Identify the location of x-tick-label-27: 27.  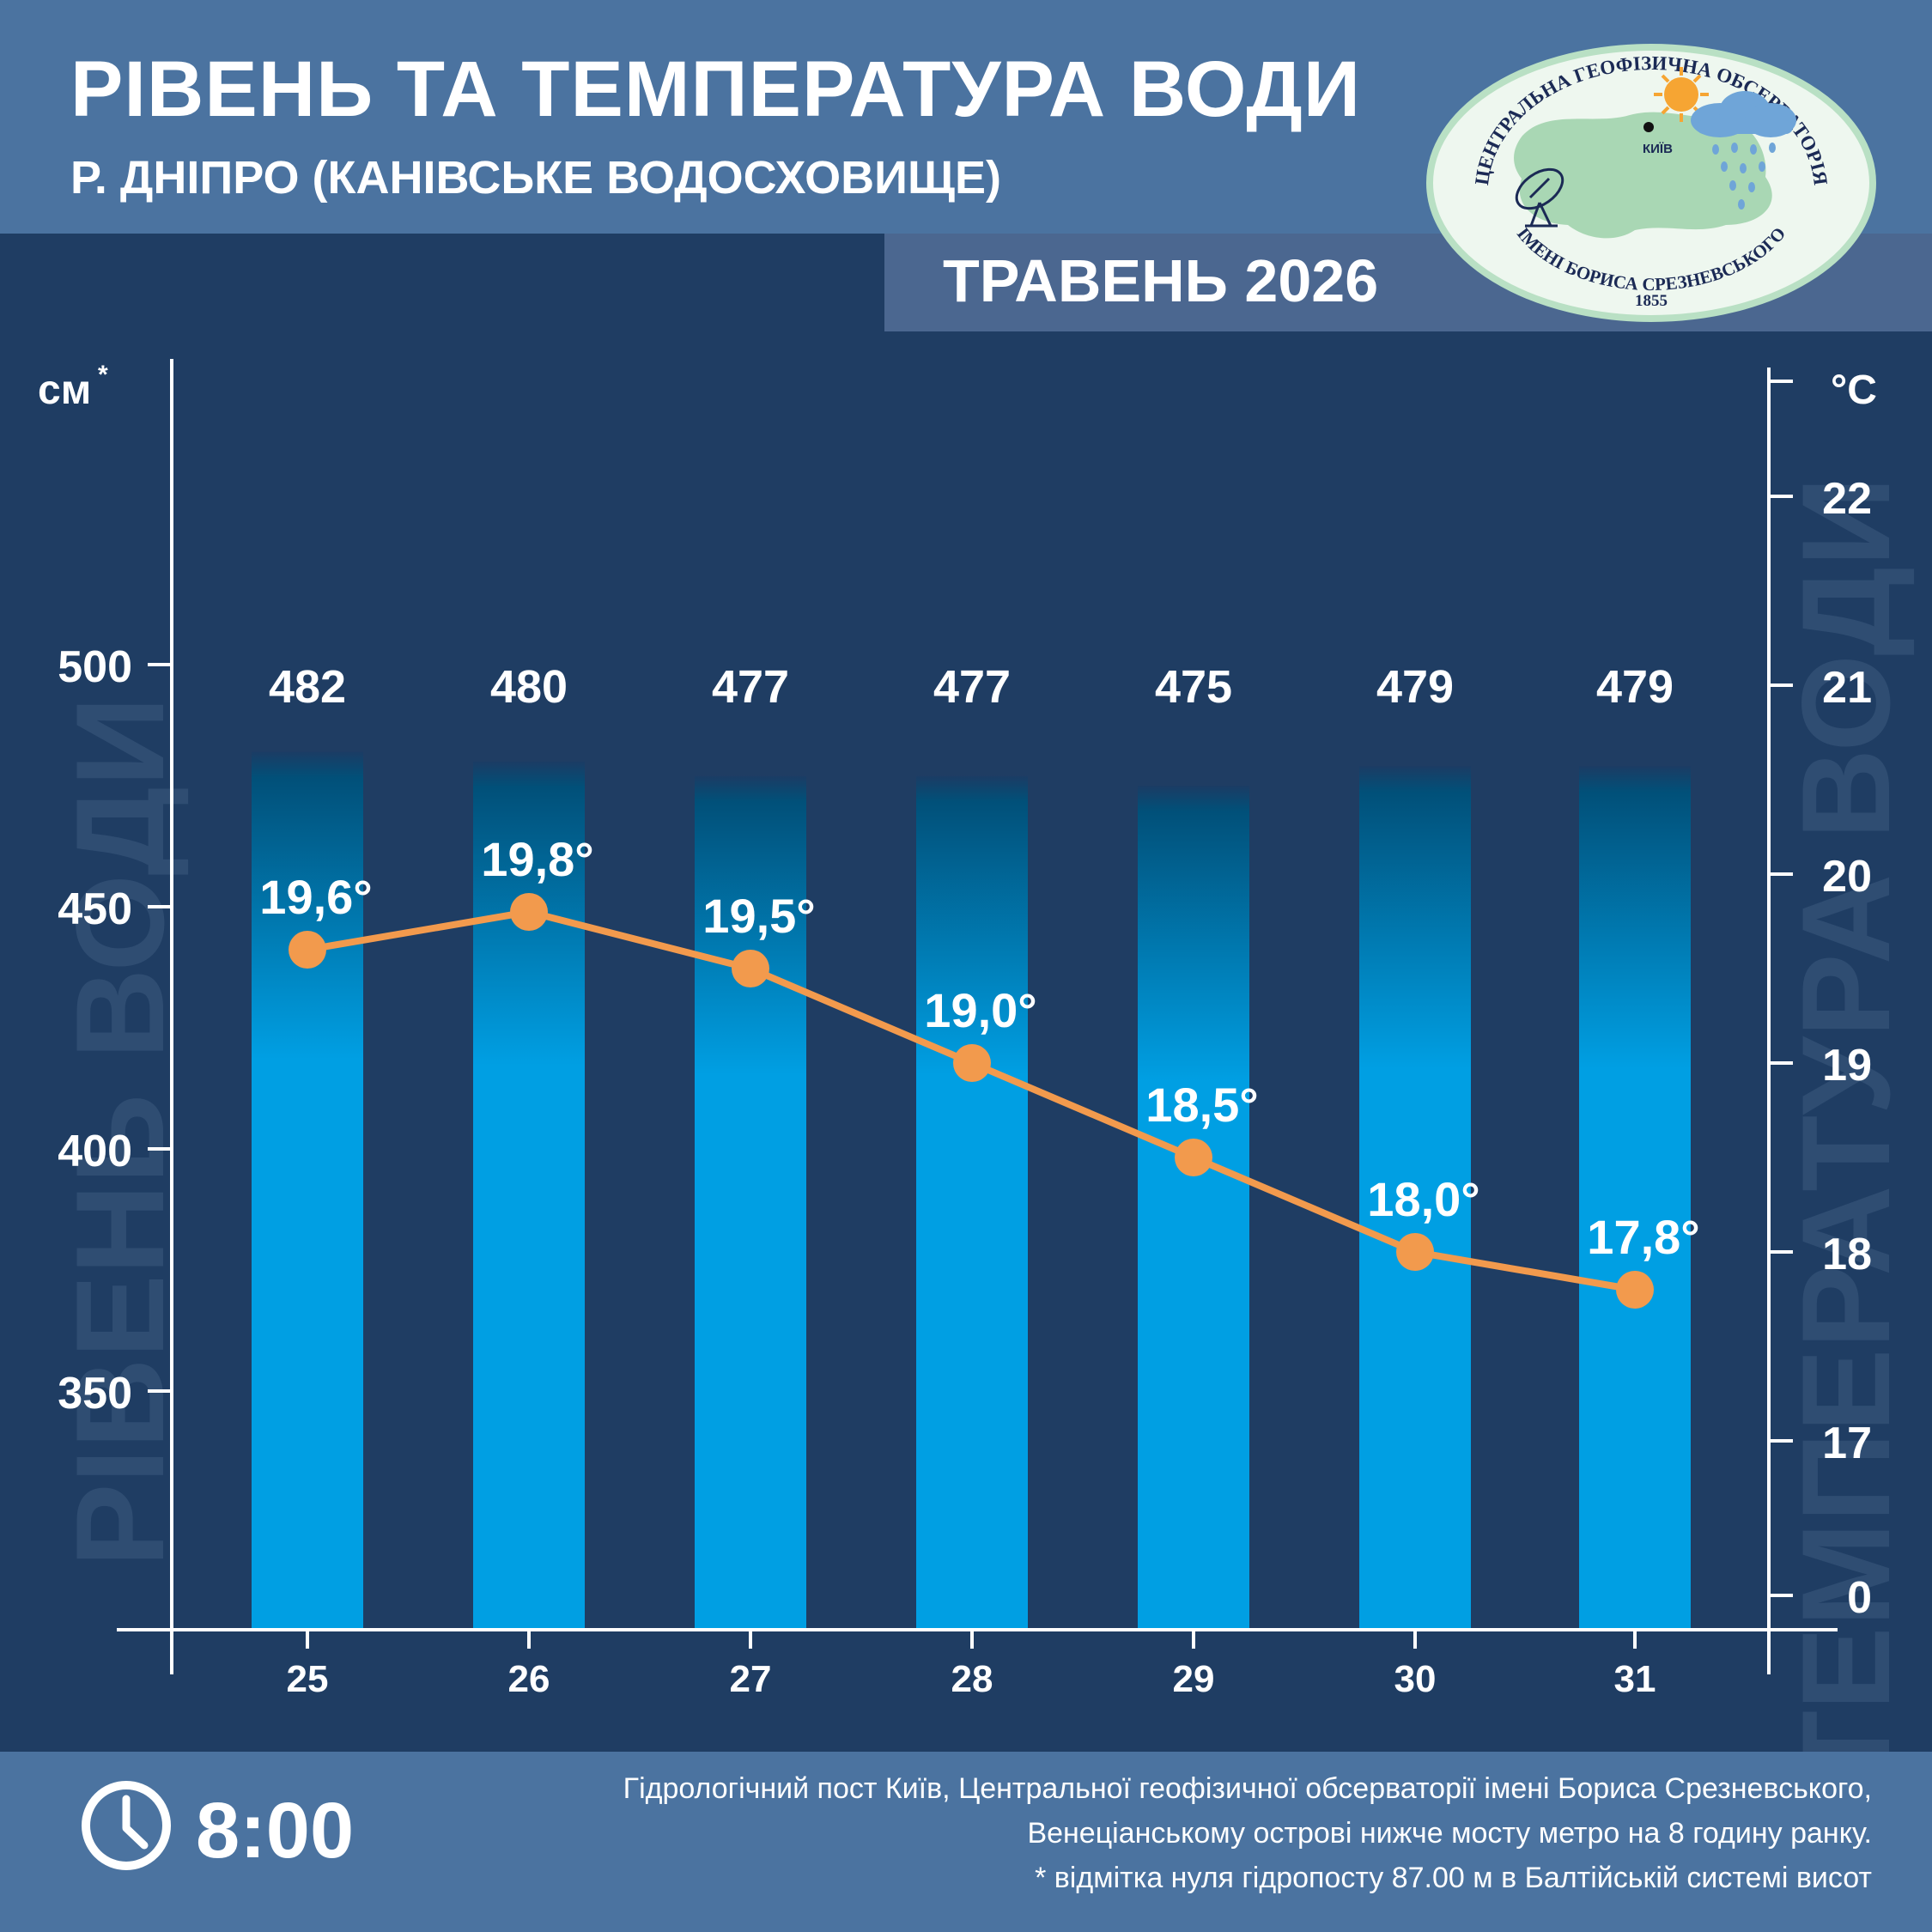
(751, 1679).